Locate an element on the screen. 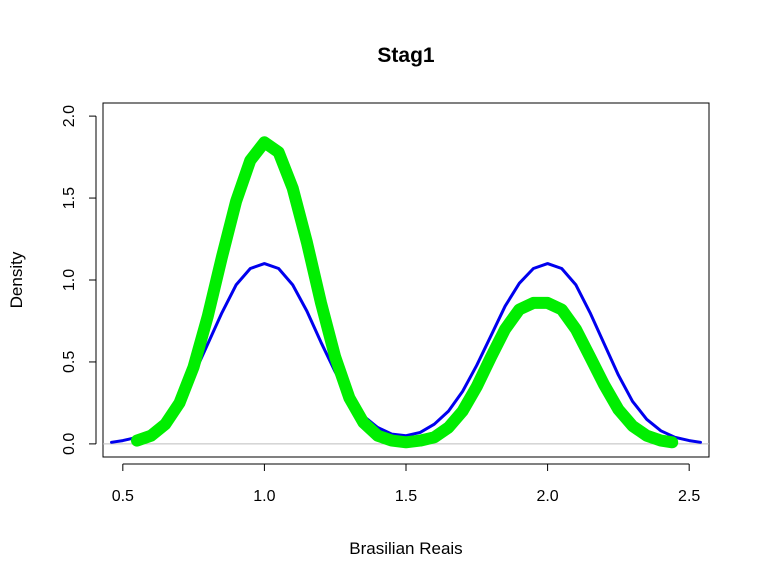  y-tick-label: 0.5 is located at coordinates (69, 362).